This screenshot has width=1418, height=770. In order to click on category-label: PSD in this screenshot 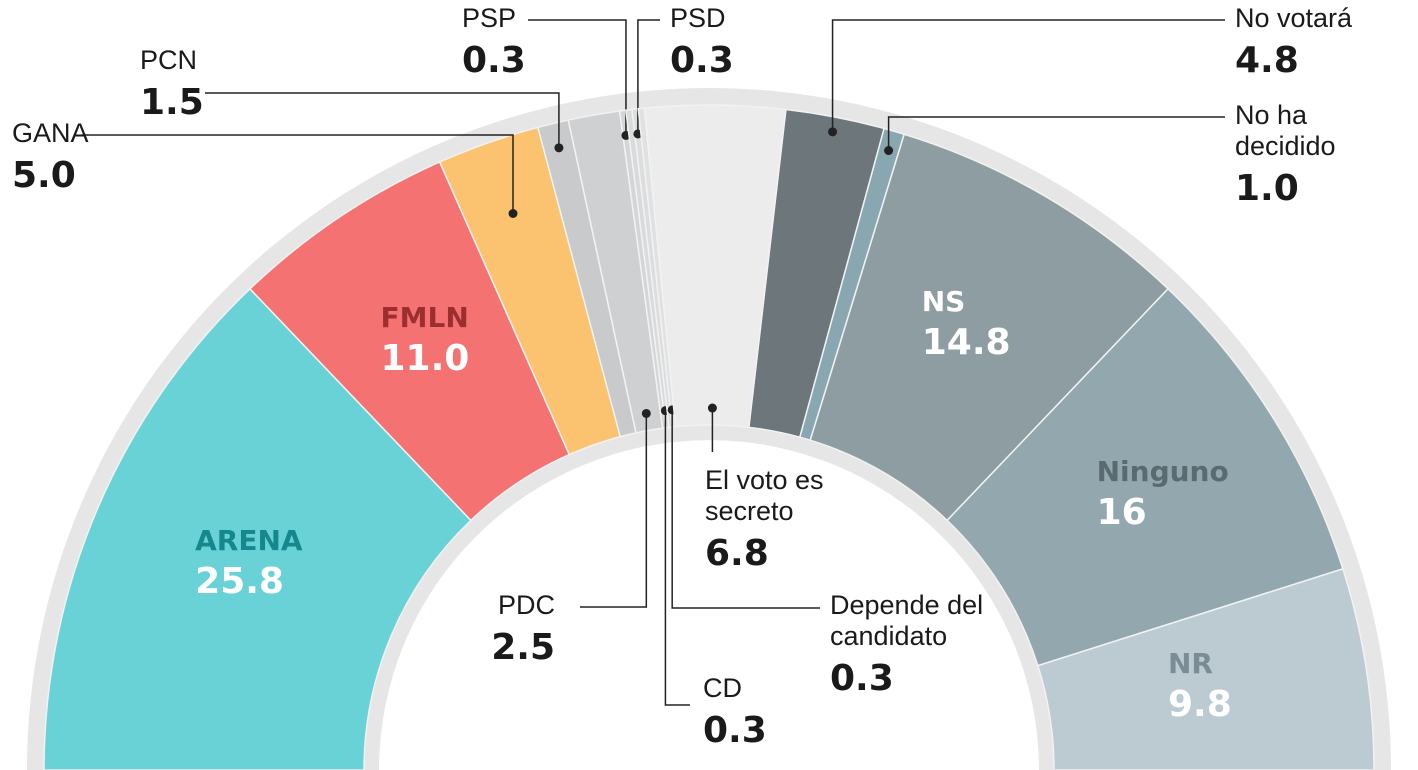, I will do `click(698, 18)`.